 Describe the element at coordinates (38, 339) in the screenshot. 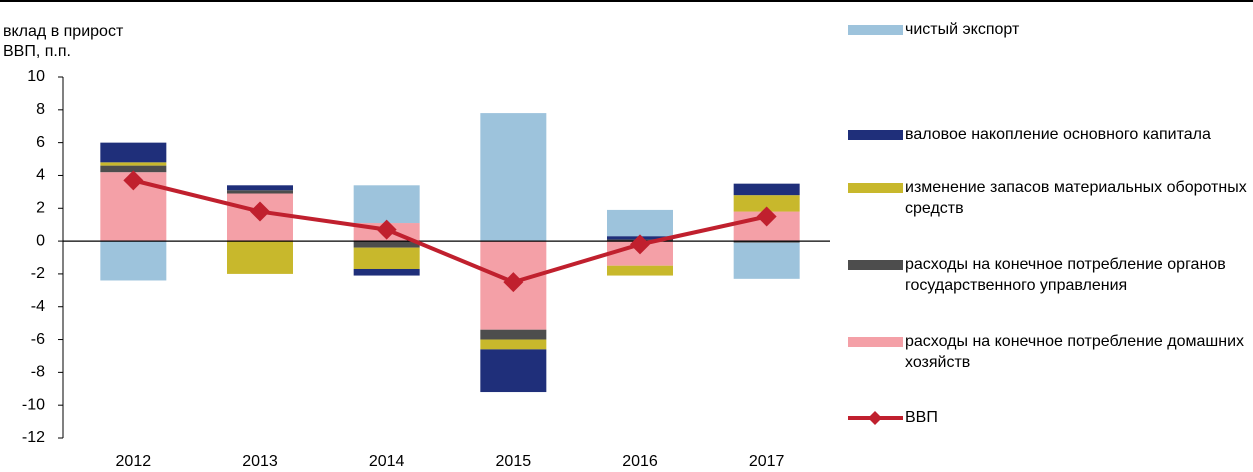

I see `y-tick-label: -6` at that location.